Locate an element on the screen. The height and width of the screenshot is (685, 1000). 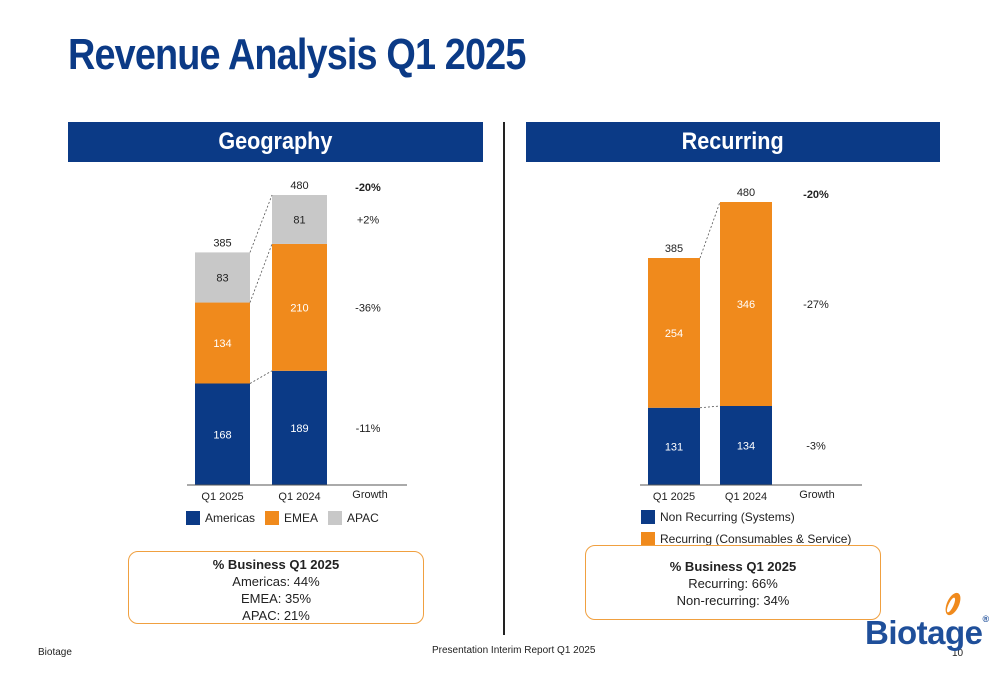
legend-item-non-recurring: Non Recurring (Systems) is located at coordinates (746, 517).